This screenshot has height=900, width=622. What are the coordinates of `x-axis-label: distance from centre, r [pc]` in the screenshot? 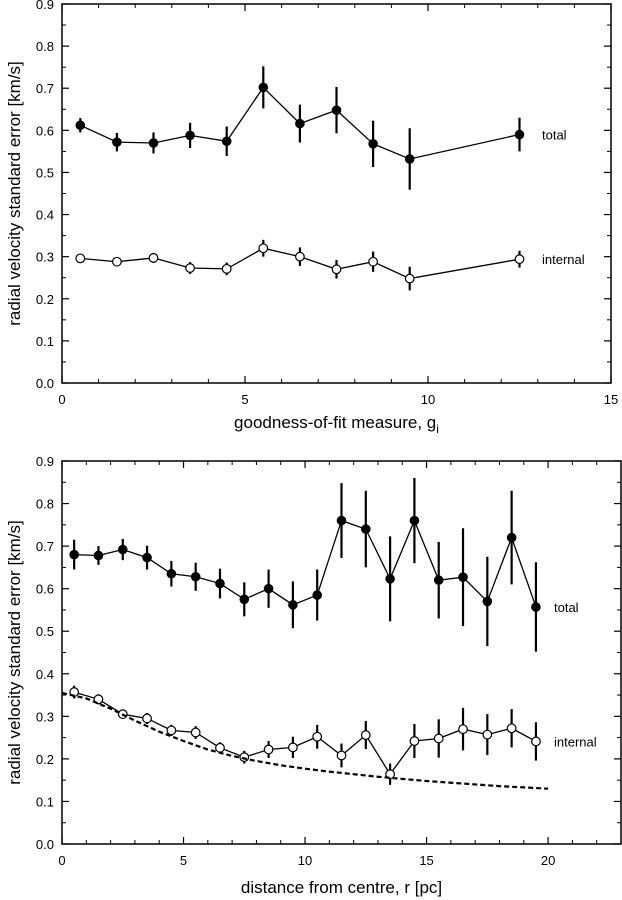 It's located at (341, 887).